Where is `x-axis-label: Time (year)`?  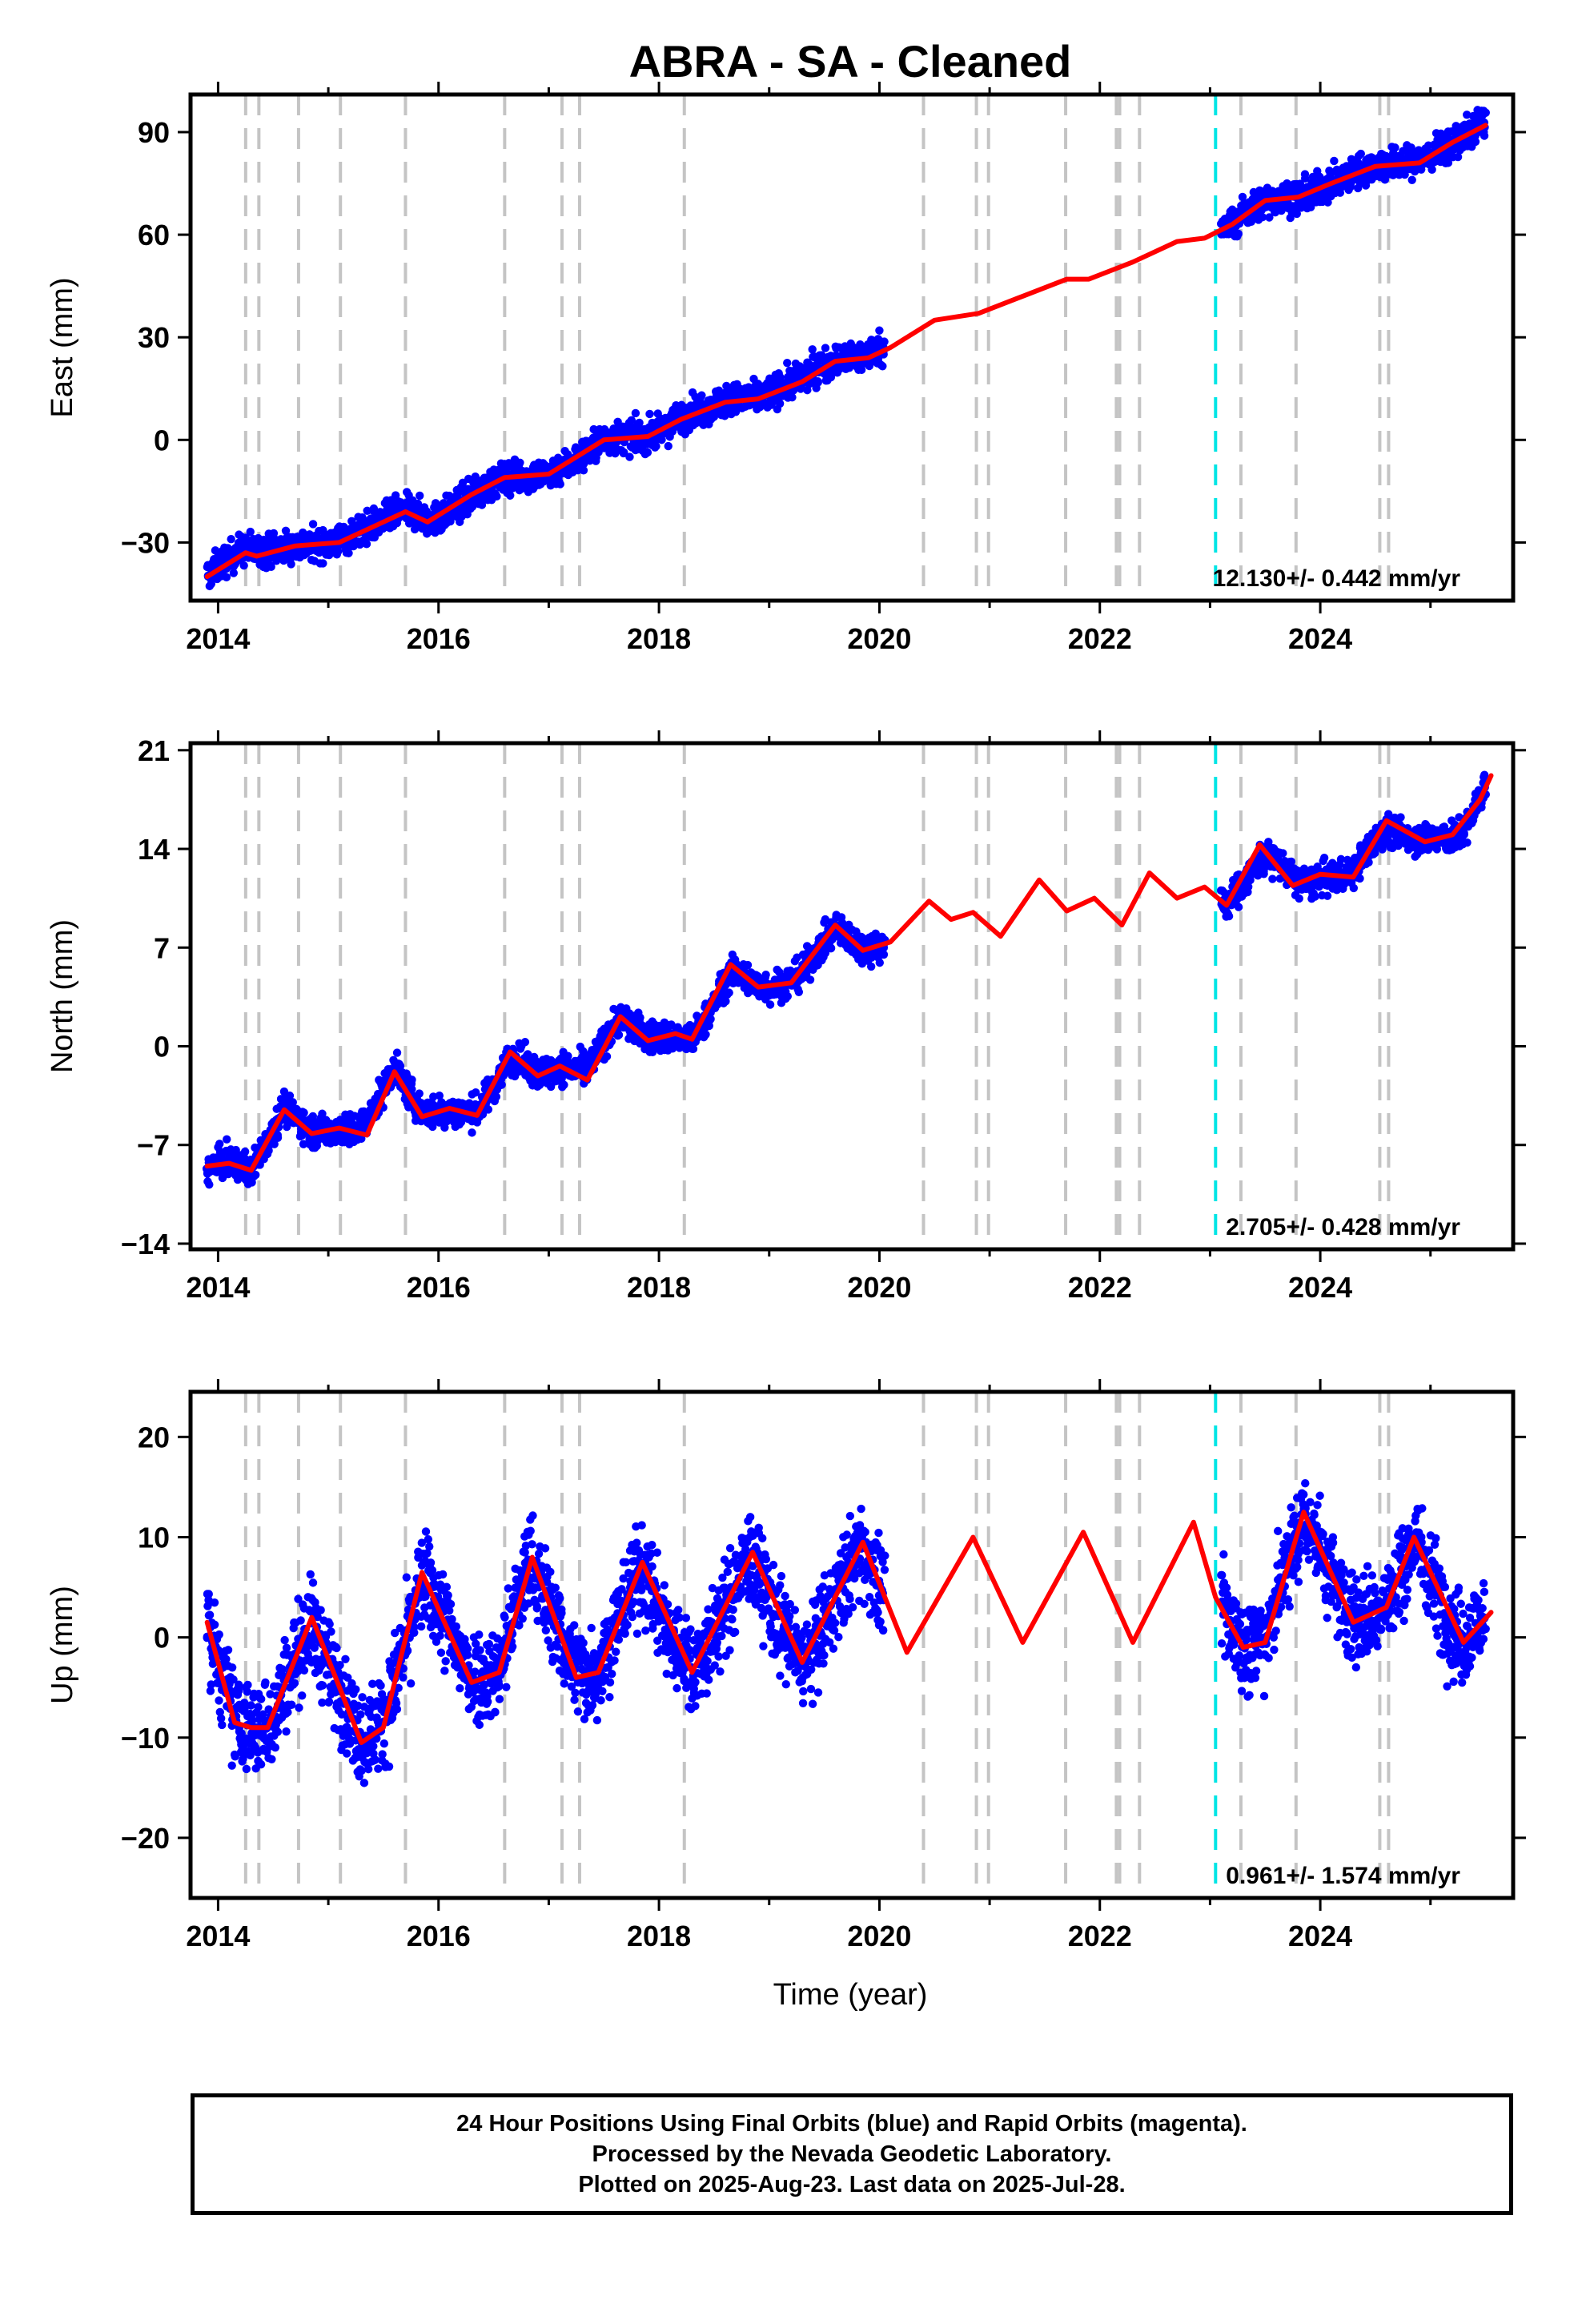 x-axis-label: Time (year) is located at coordinates (850, 1995).